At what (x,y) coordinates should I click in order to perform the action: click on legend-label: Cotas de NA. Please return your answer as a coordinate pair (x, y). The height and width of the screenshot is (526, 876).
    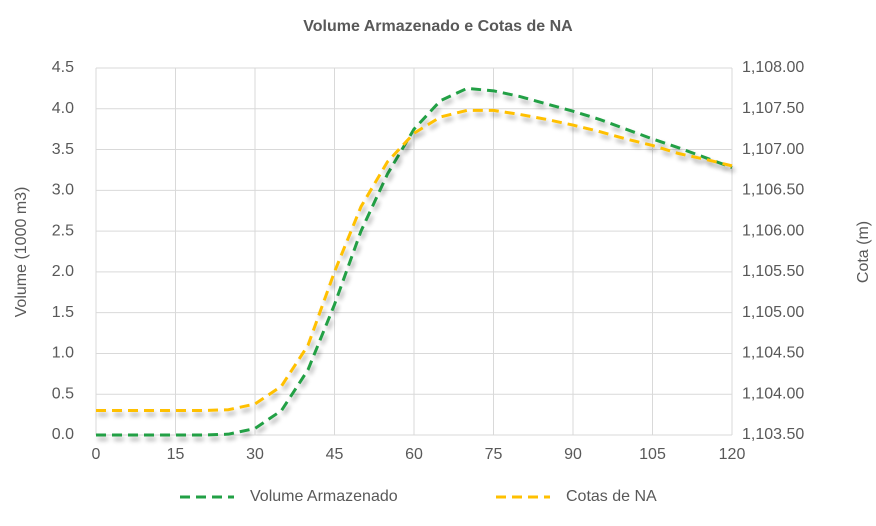
    Looking at the image, I should click on (611, 496).